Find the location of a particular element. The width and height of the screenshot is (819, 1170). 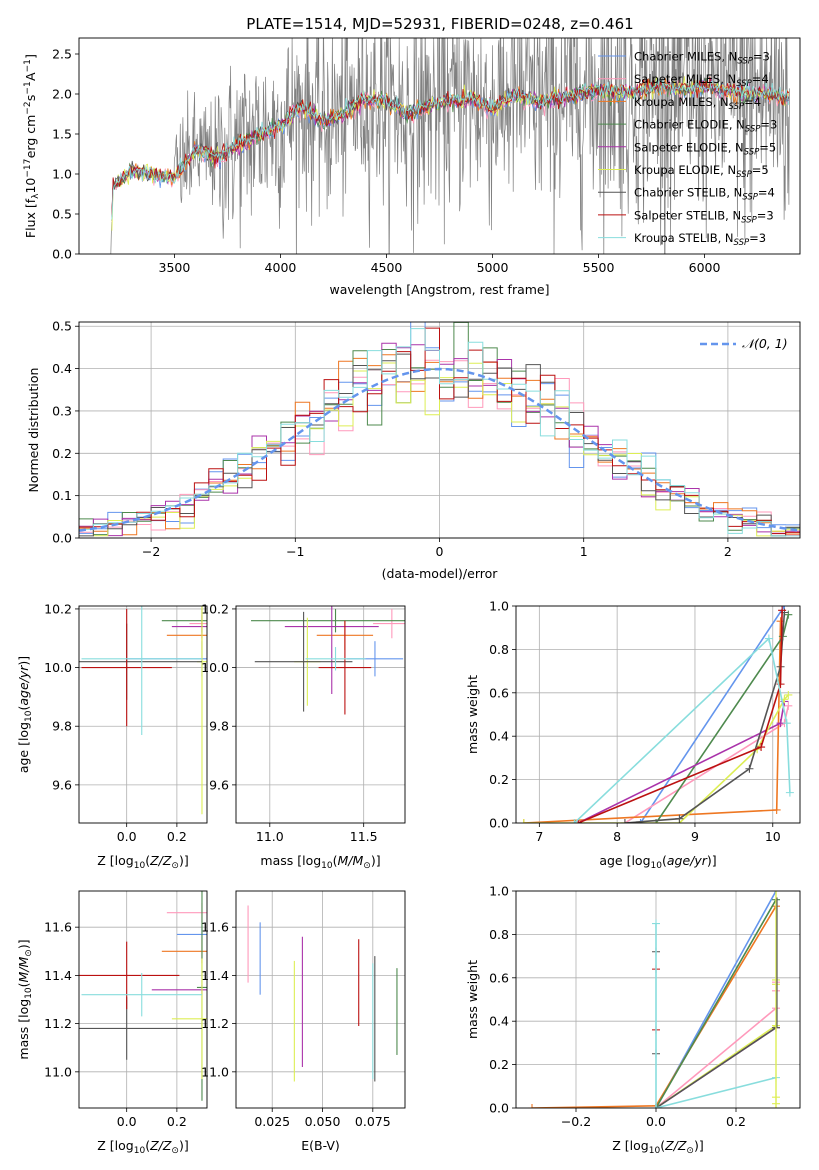

legend-label-part: Chabrier ELODIE, N is located at coordinates (689, 125).